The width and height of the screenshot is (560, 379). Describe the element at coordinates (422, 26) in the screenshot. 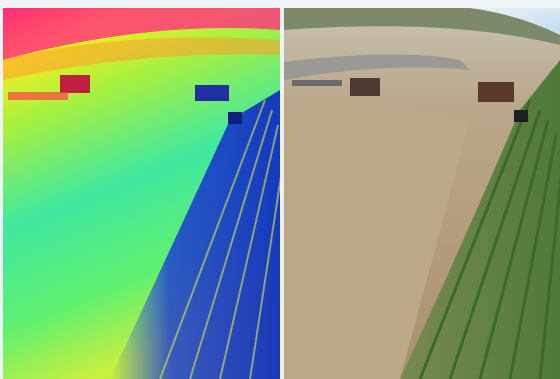

I see `distant-field` at that location.